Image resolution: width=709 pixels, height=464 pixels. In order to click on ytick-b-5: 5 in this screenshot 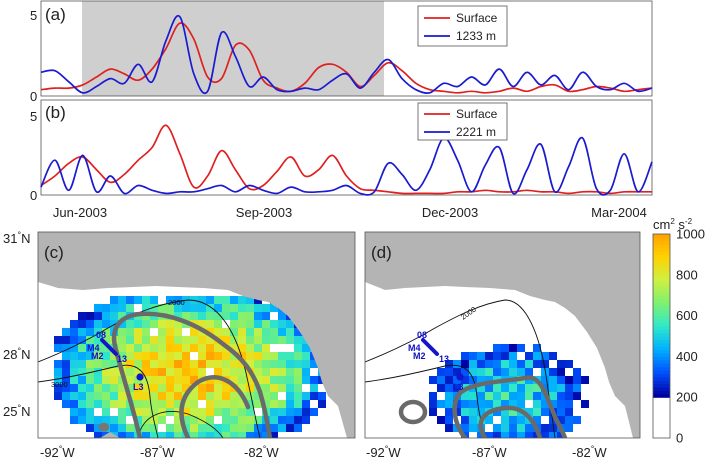, I will do `click(33, 116)`.